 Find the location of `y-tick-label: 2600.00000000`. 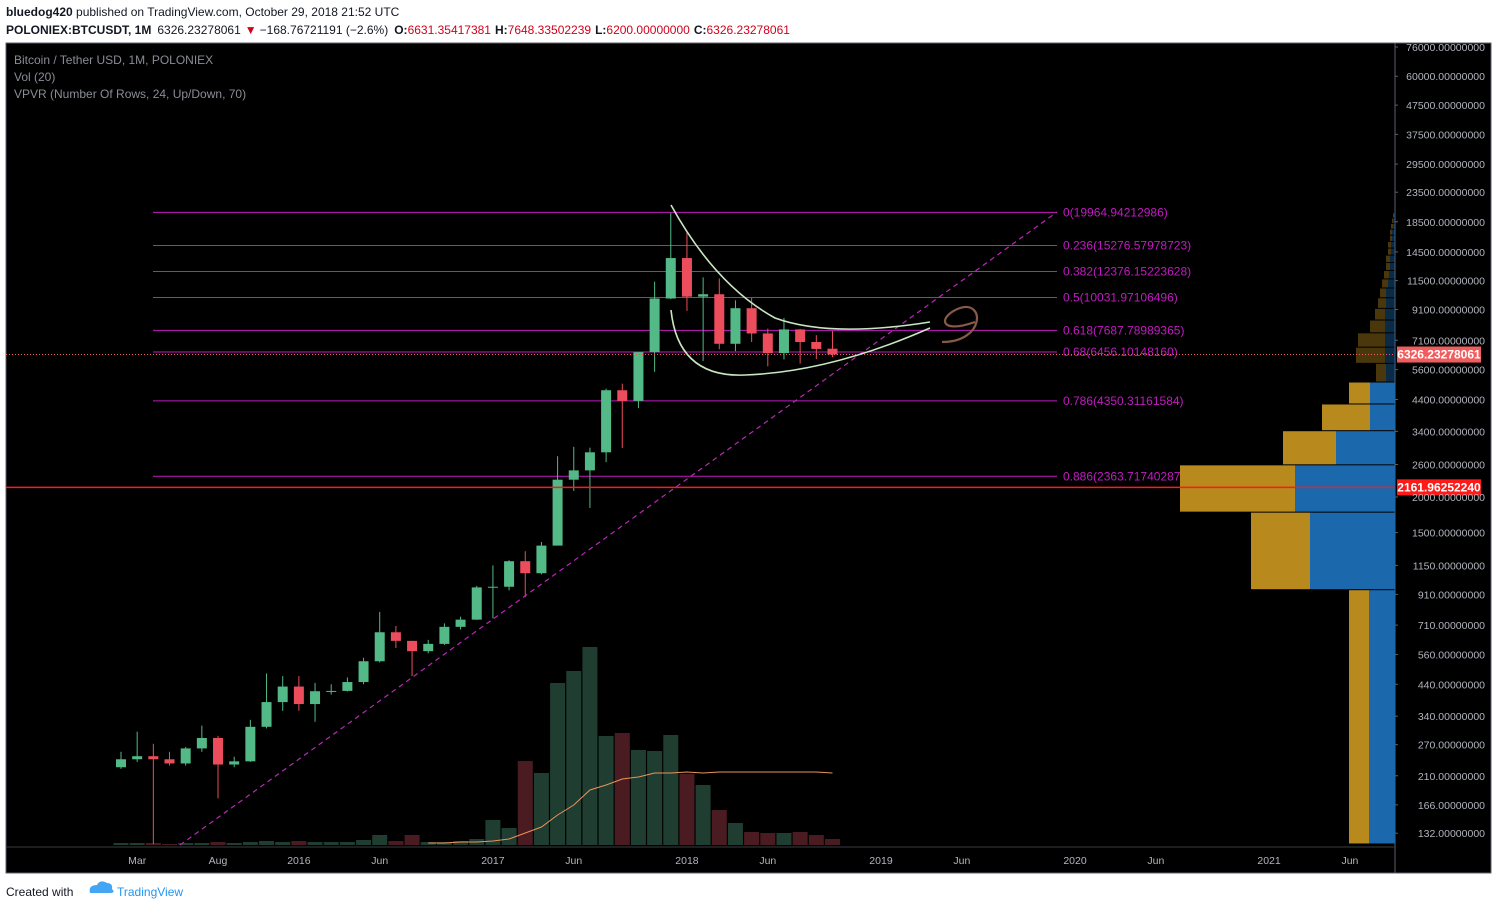

y-tick-label: 2600.00000000 is located at coordinates (1448, 466).